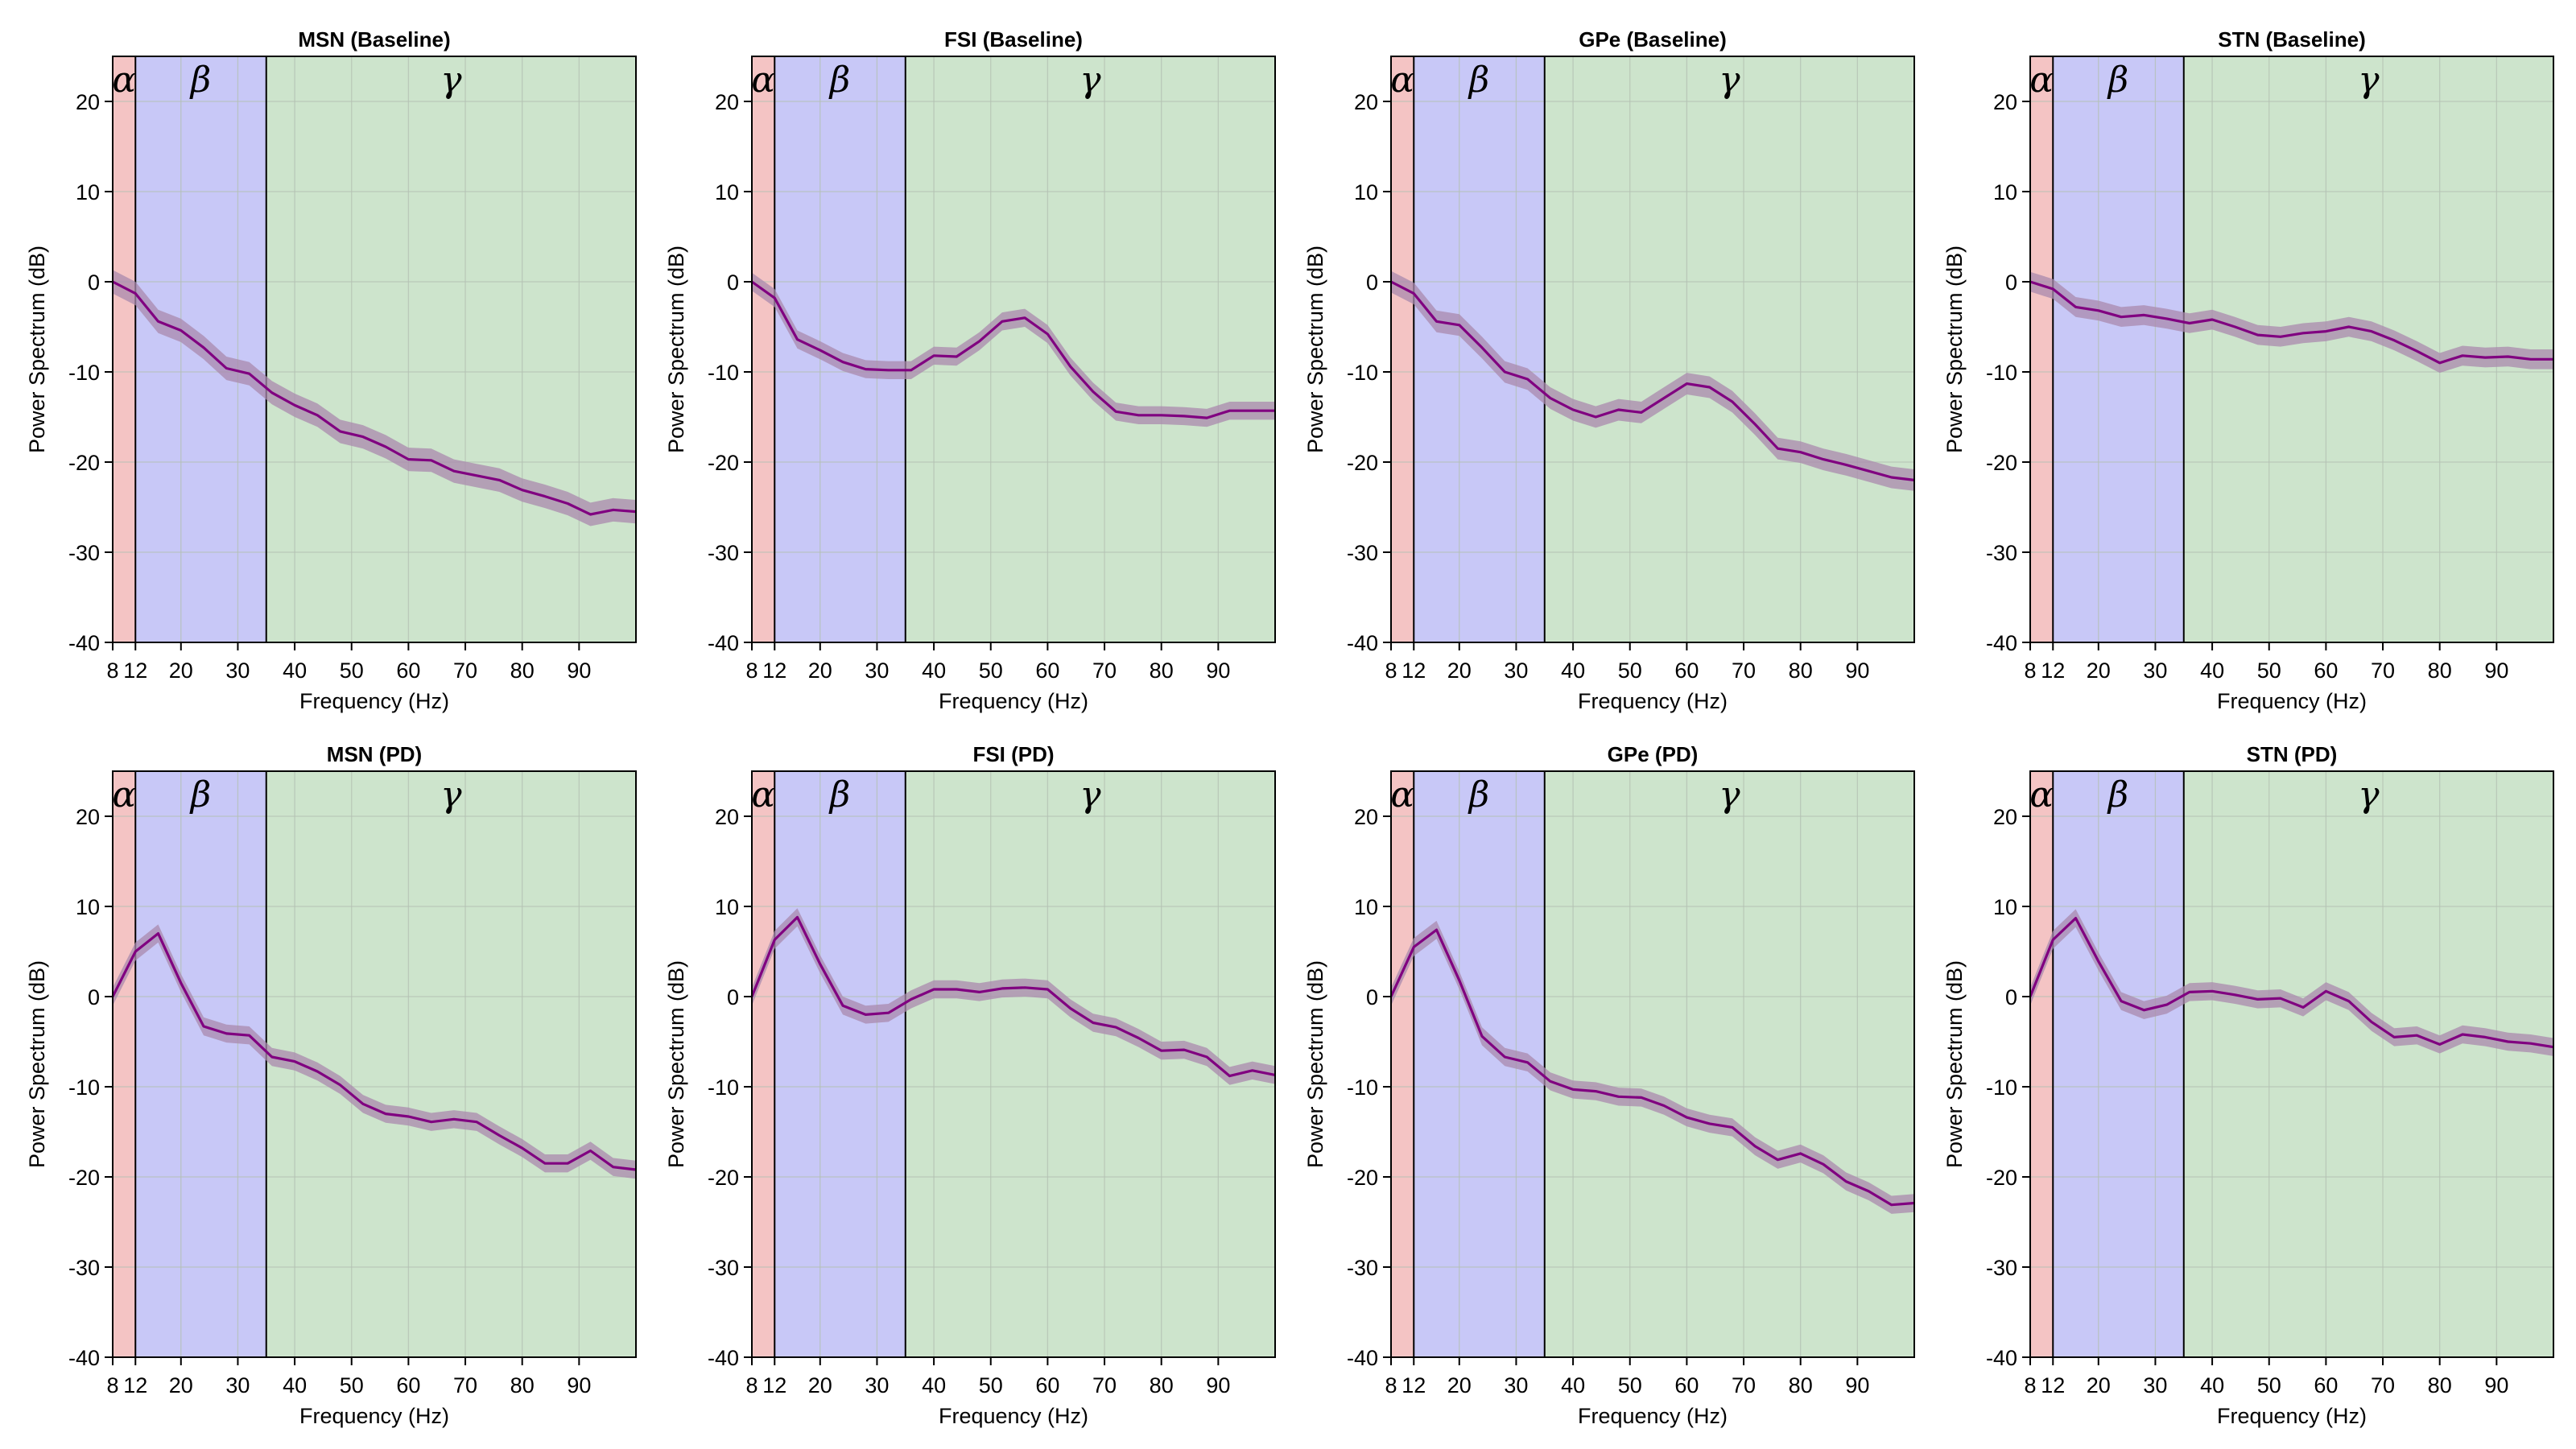 The image size is (2576, 1449). Describe the element at coordinates (374, 754) in the screenshot. I see `panel-title: MSN (PD)` at that location.